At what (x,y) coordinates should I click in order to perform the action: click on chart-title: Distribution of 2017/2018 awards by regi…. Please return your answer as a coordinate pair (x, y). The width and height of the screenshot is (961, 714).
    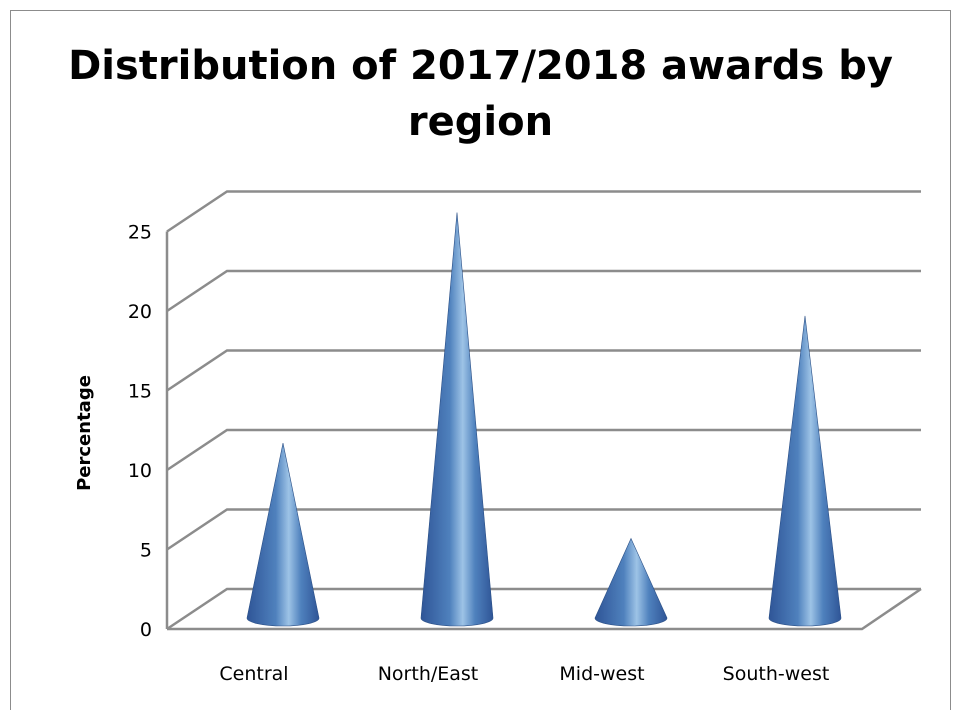
    Looking at the image, I should click on (480, 94).